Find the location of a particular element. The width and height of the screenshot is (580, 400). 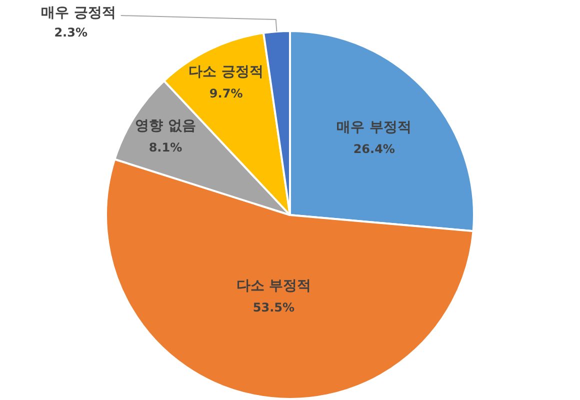

slice-label: 다소 긍정적 is located at coordinates (226, 72).